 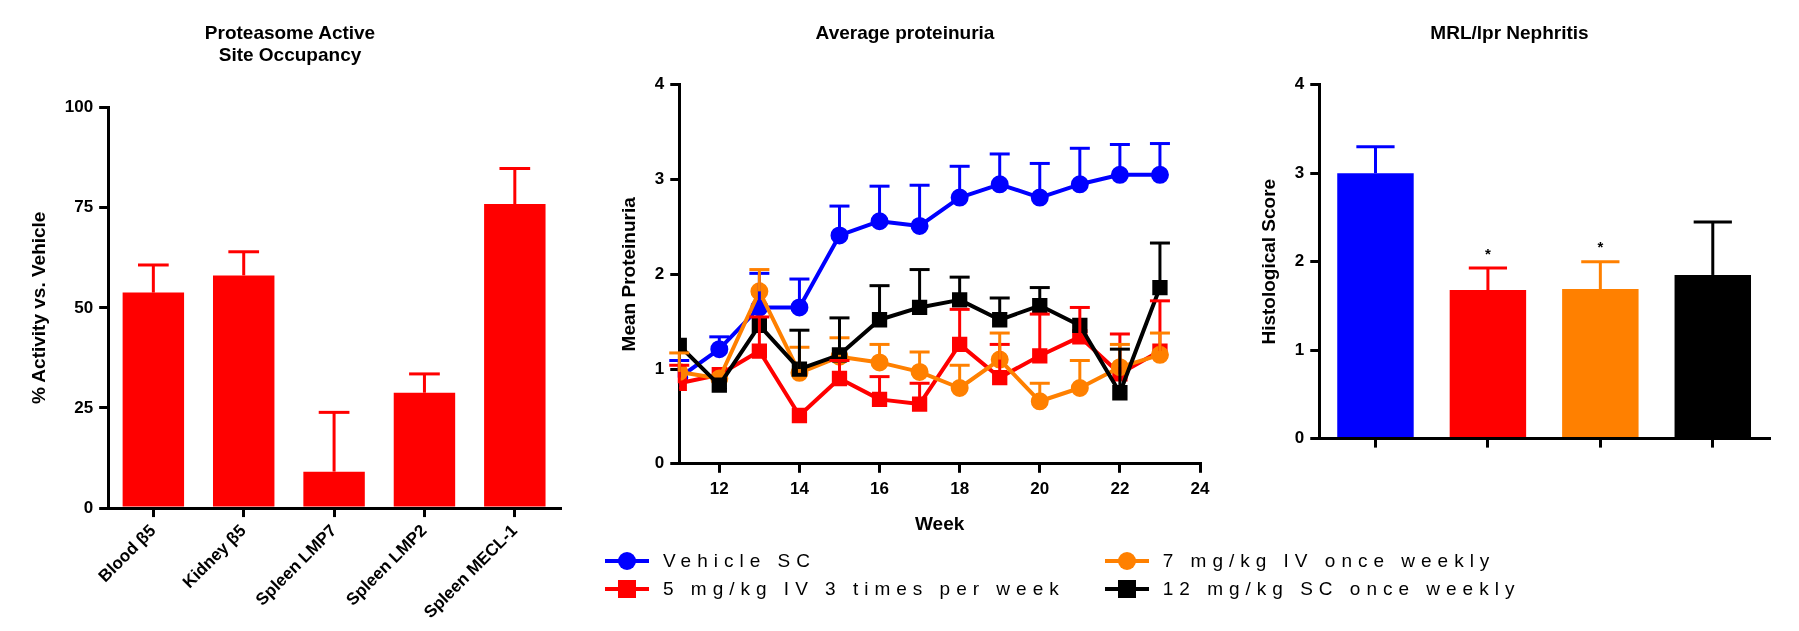 What do you see at coordinates (905, 32) in the screenshot?
I see `chart-title: Average proteinuria` at bounding box center [905, 32].